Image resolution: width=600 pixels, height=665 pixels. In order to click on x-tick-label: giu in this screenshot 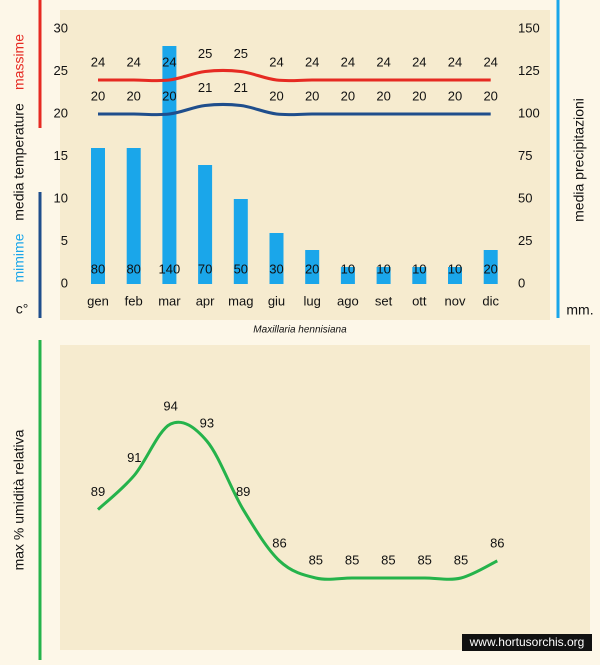, I will do `click(276, 300)`.